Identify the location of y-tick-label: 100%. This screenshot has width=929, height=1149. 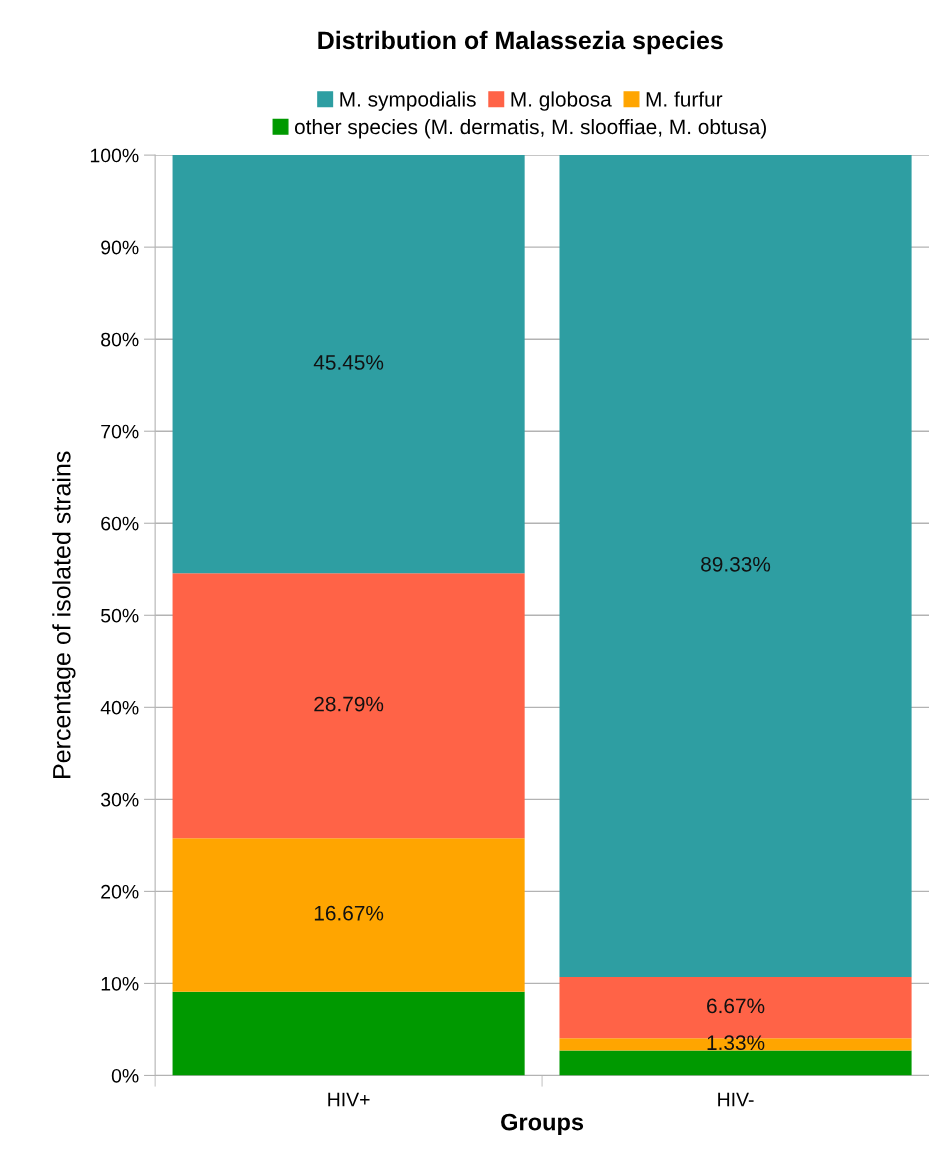
(114, 155).